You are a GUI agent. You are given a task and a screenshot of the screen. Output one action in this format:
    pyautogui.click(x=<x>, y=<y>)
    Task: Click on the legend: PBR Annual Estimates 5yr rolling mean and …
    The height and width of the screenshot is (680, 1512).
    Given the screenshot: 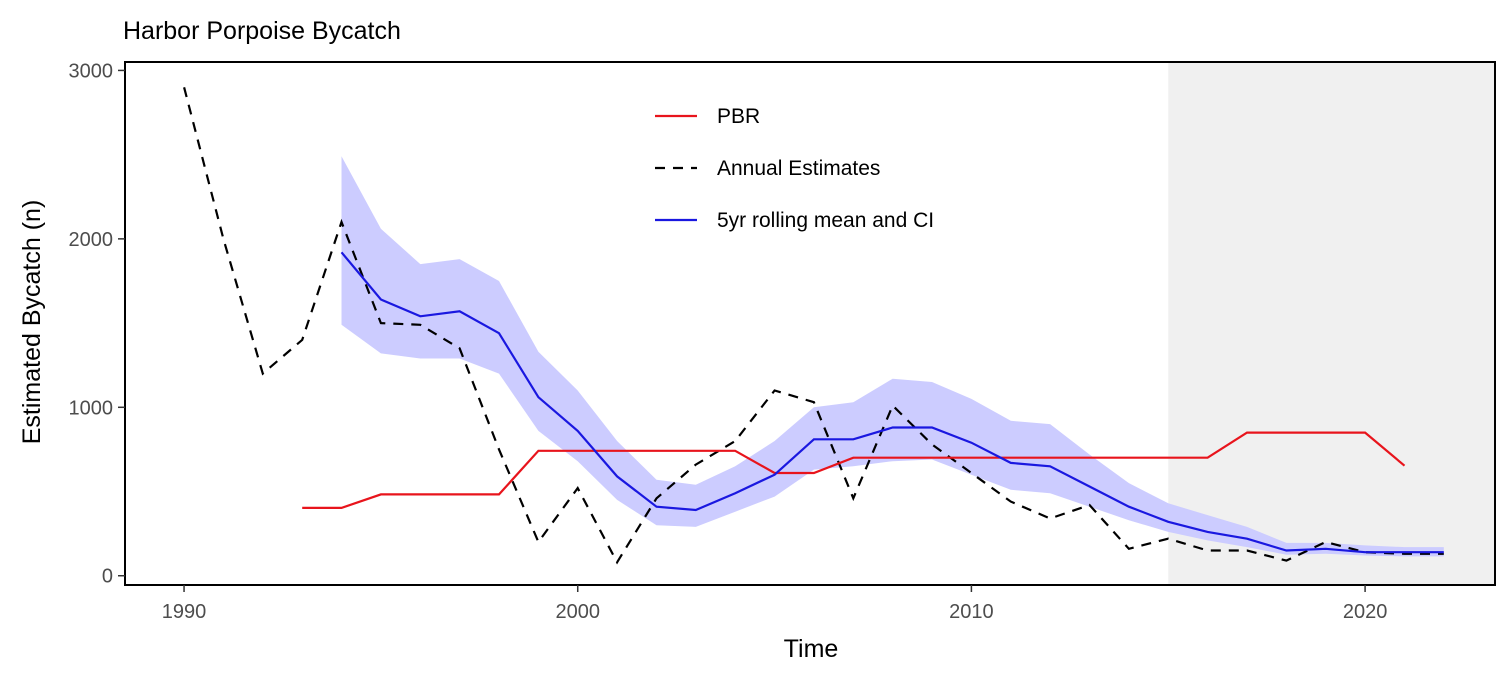 What is the action you would take?
    pyautogui.click(x=794, y=168)
    